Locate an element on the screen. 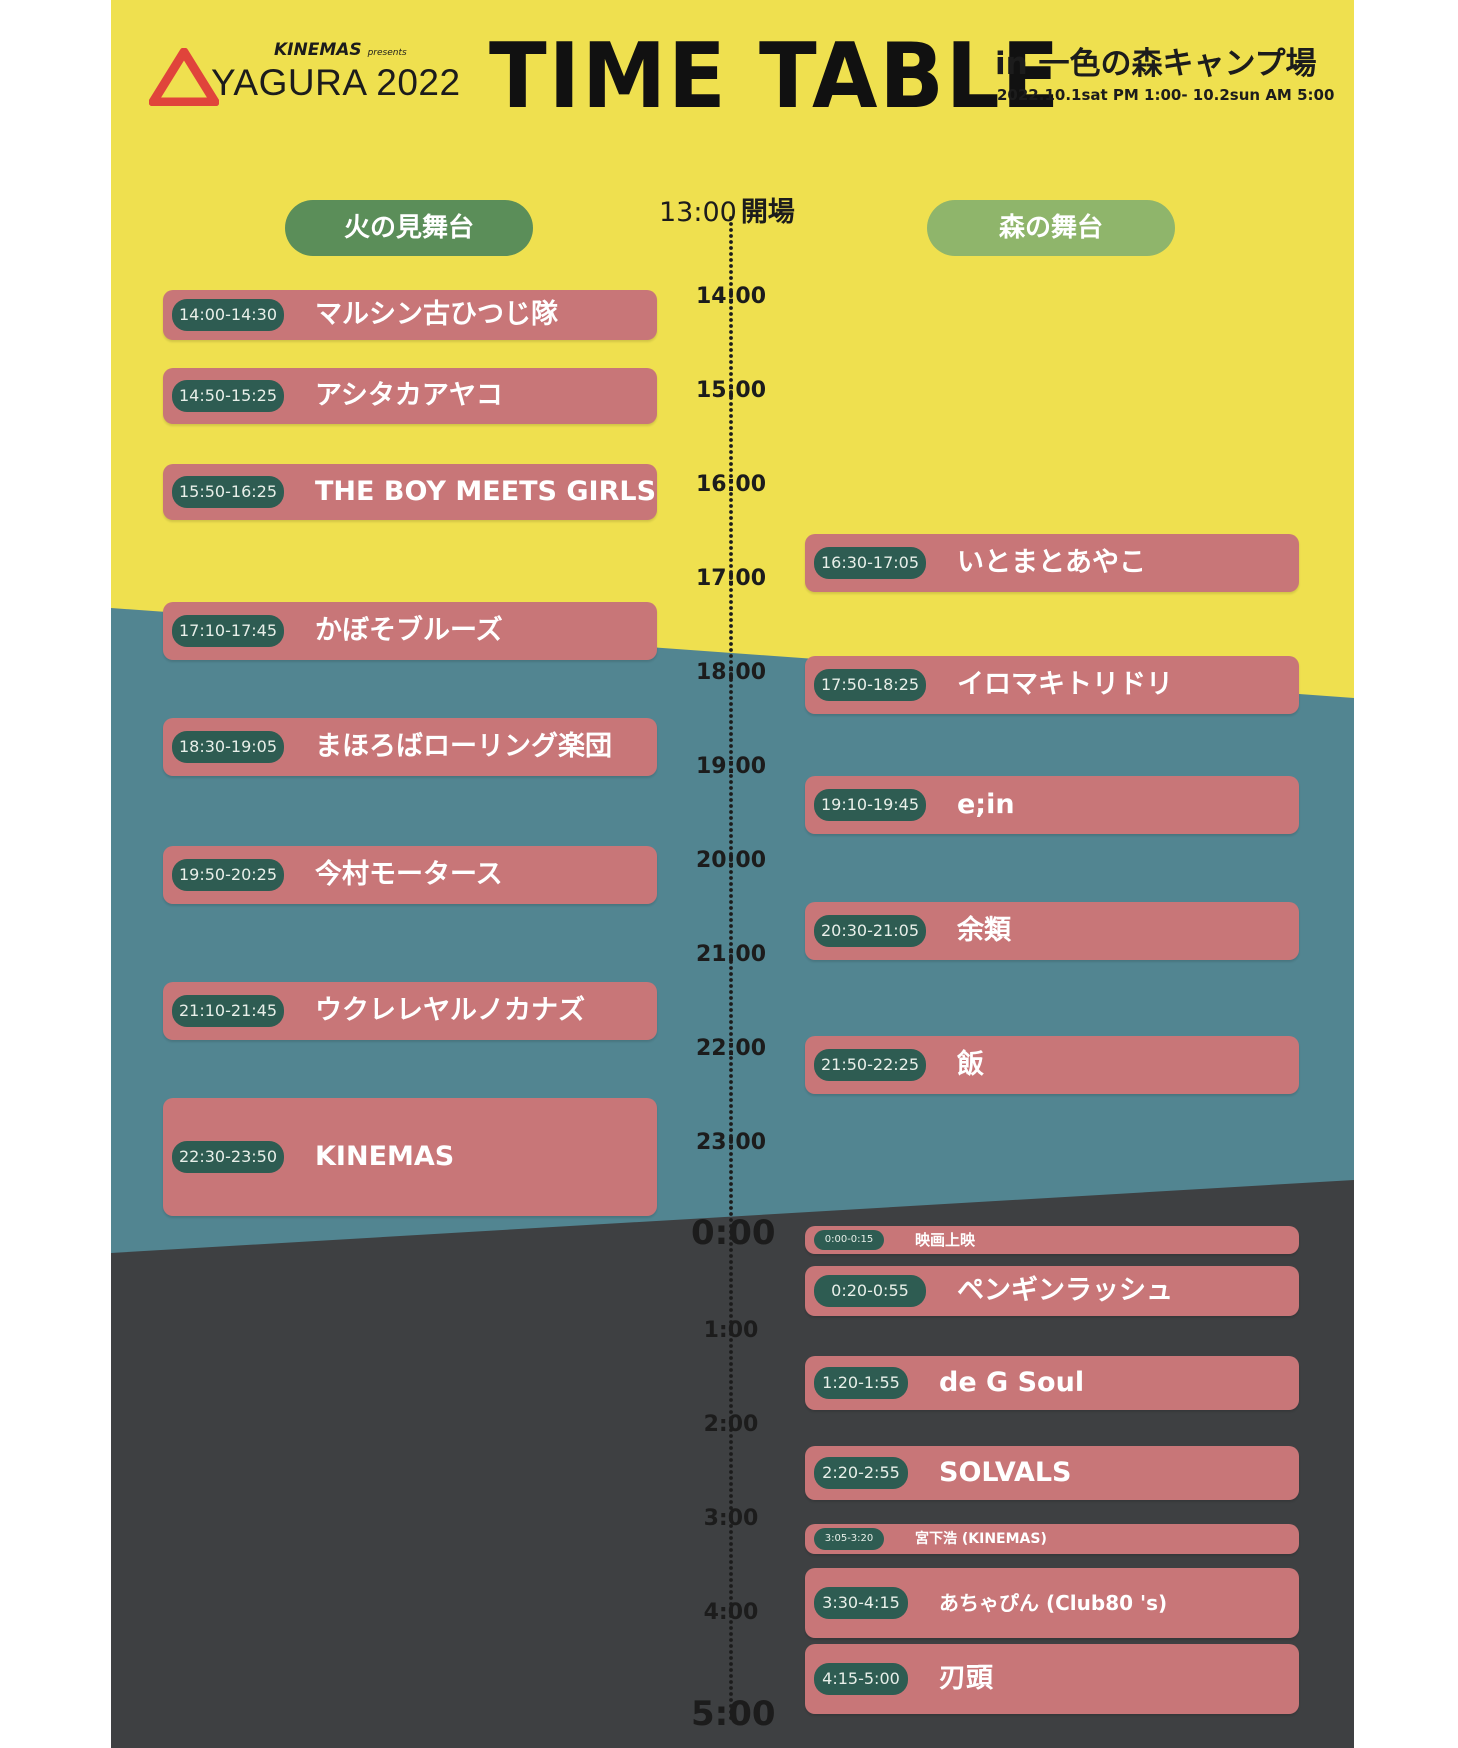 This screenshot has width=1458, height=1748. time-badge: 17:50-18:25 is located at coordinates (870, 685).